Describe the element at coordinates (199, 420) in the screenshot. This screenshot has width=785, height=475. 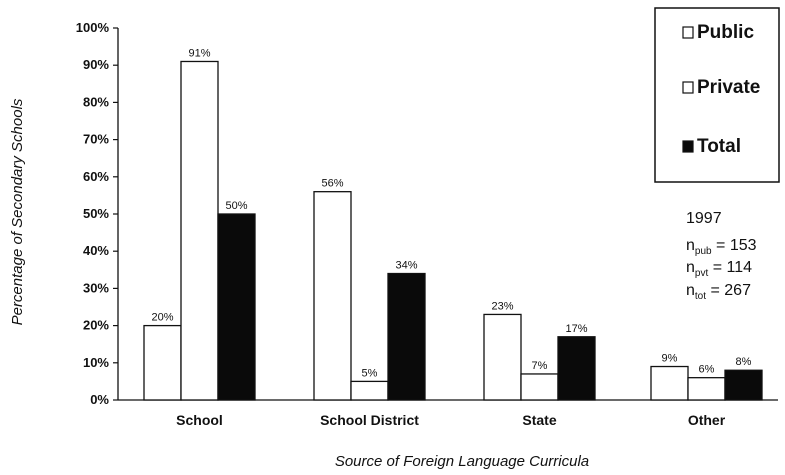
I see `x-tick-label: School` at that location.